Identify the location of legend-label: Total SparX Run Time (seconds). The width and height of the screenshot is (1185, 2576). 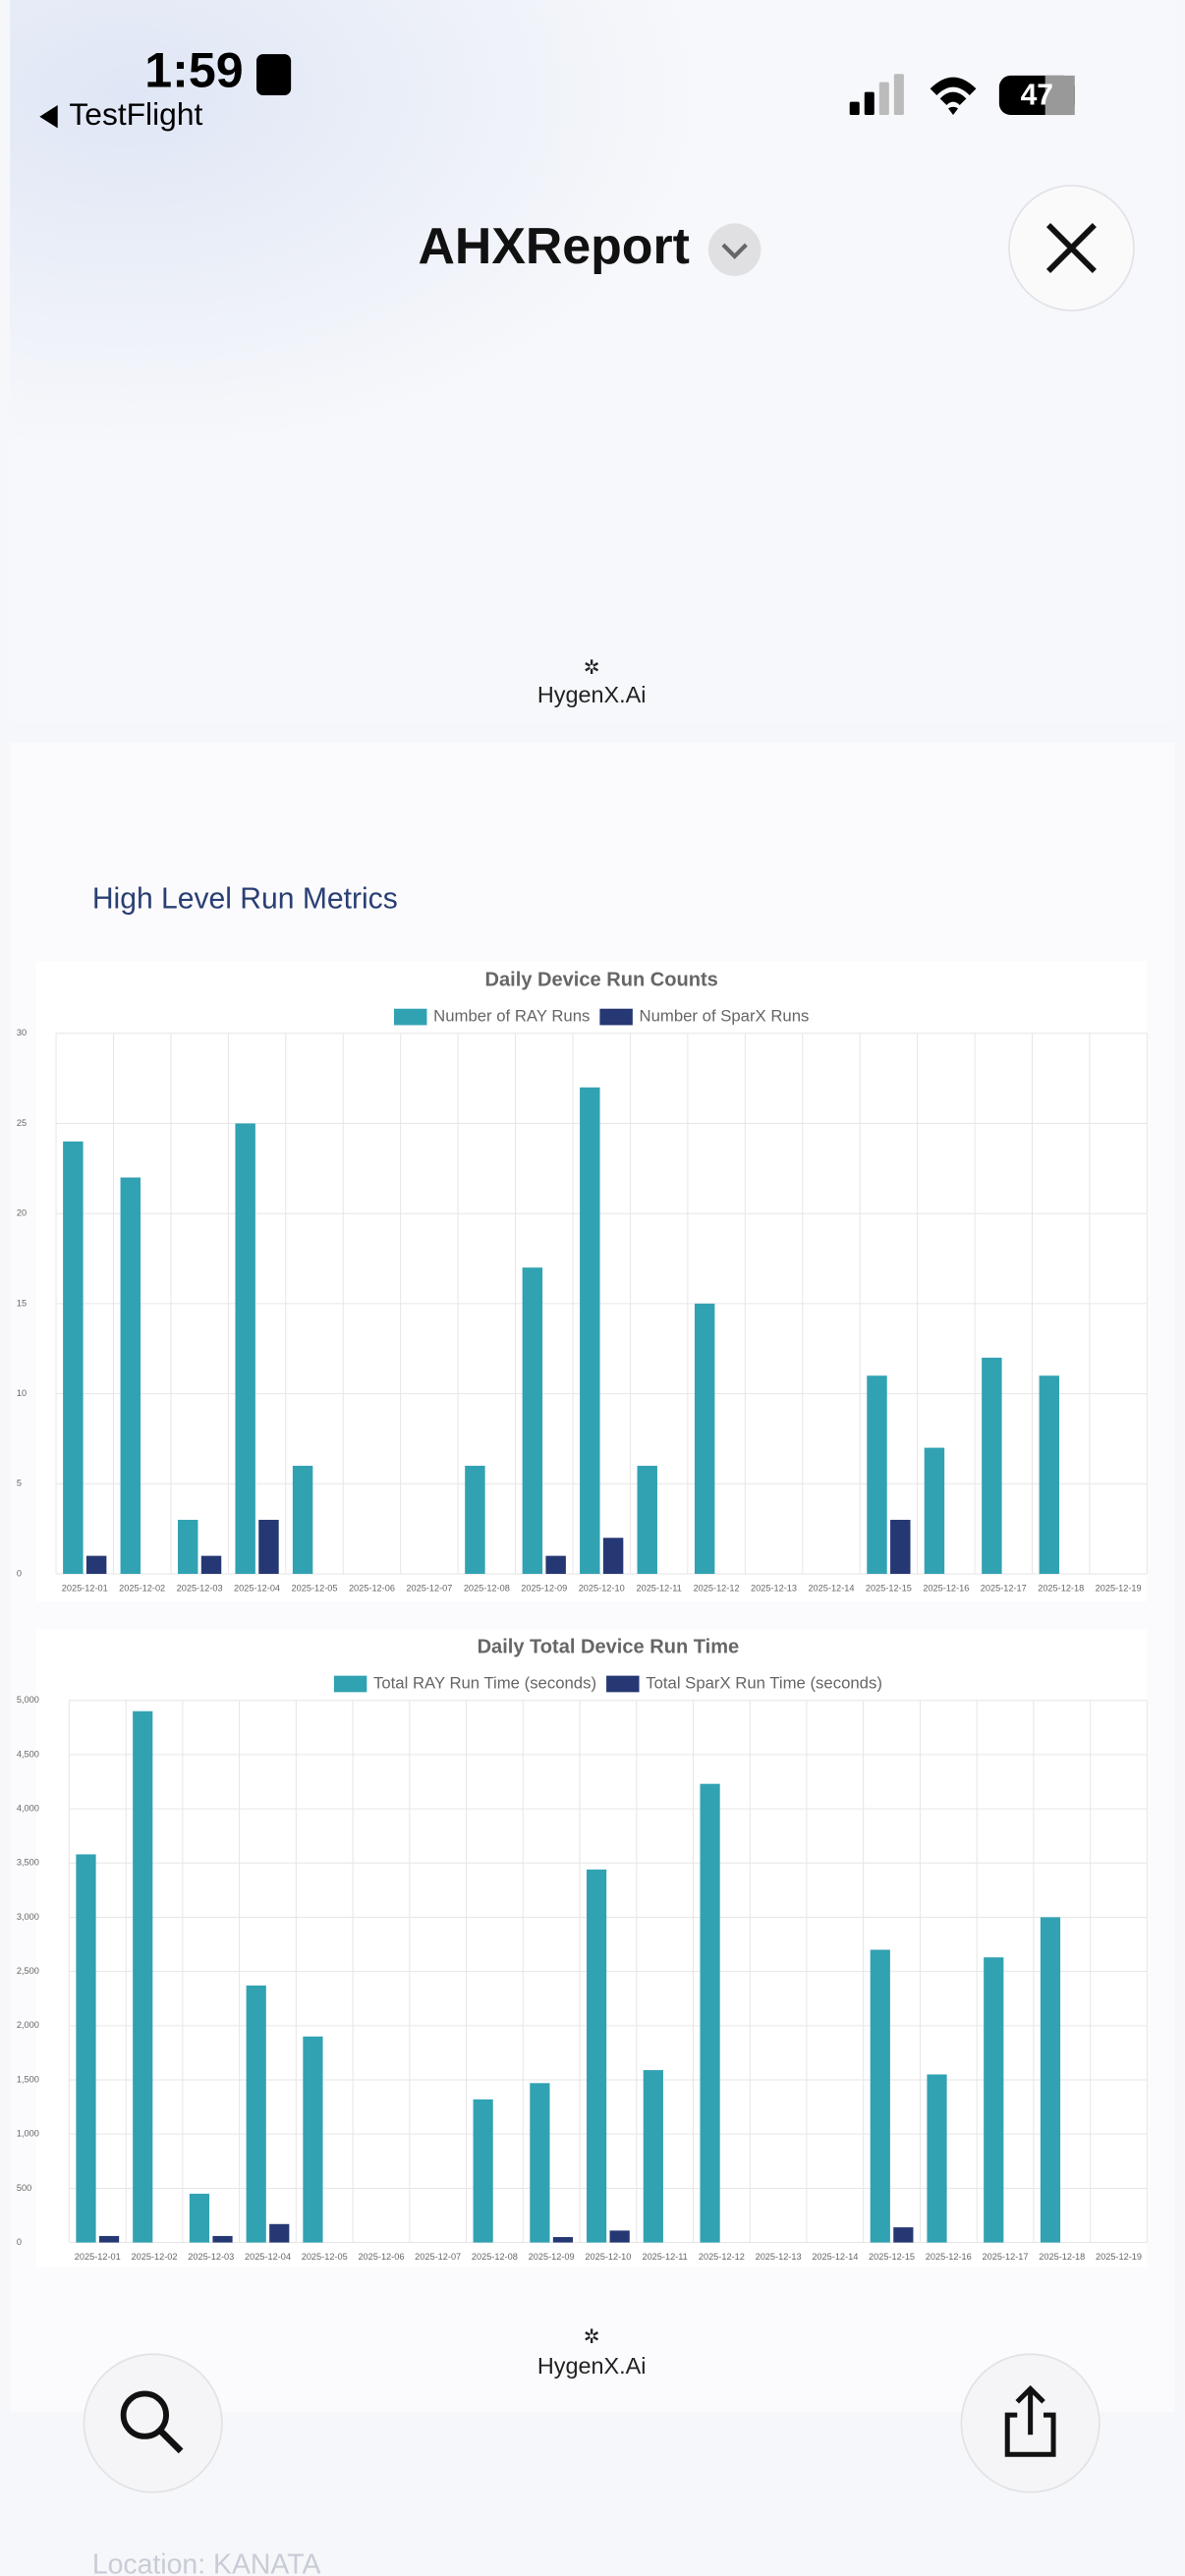
(764, 1682).